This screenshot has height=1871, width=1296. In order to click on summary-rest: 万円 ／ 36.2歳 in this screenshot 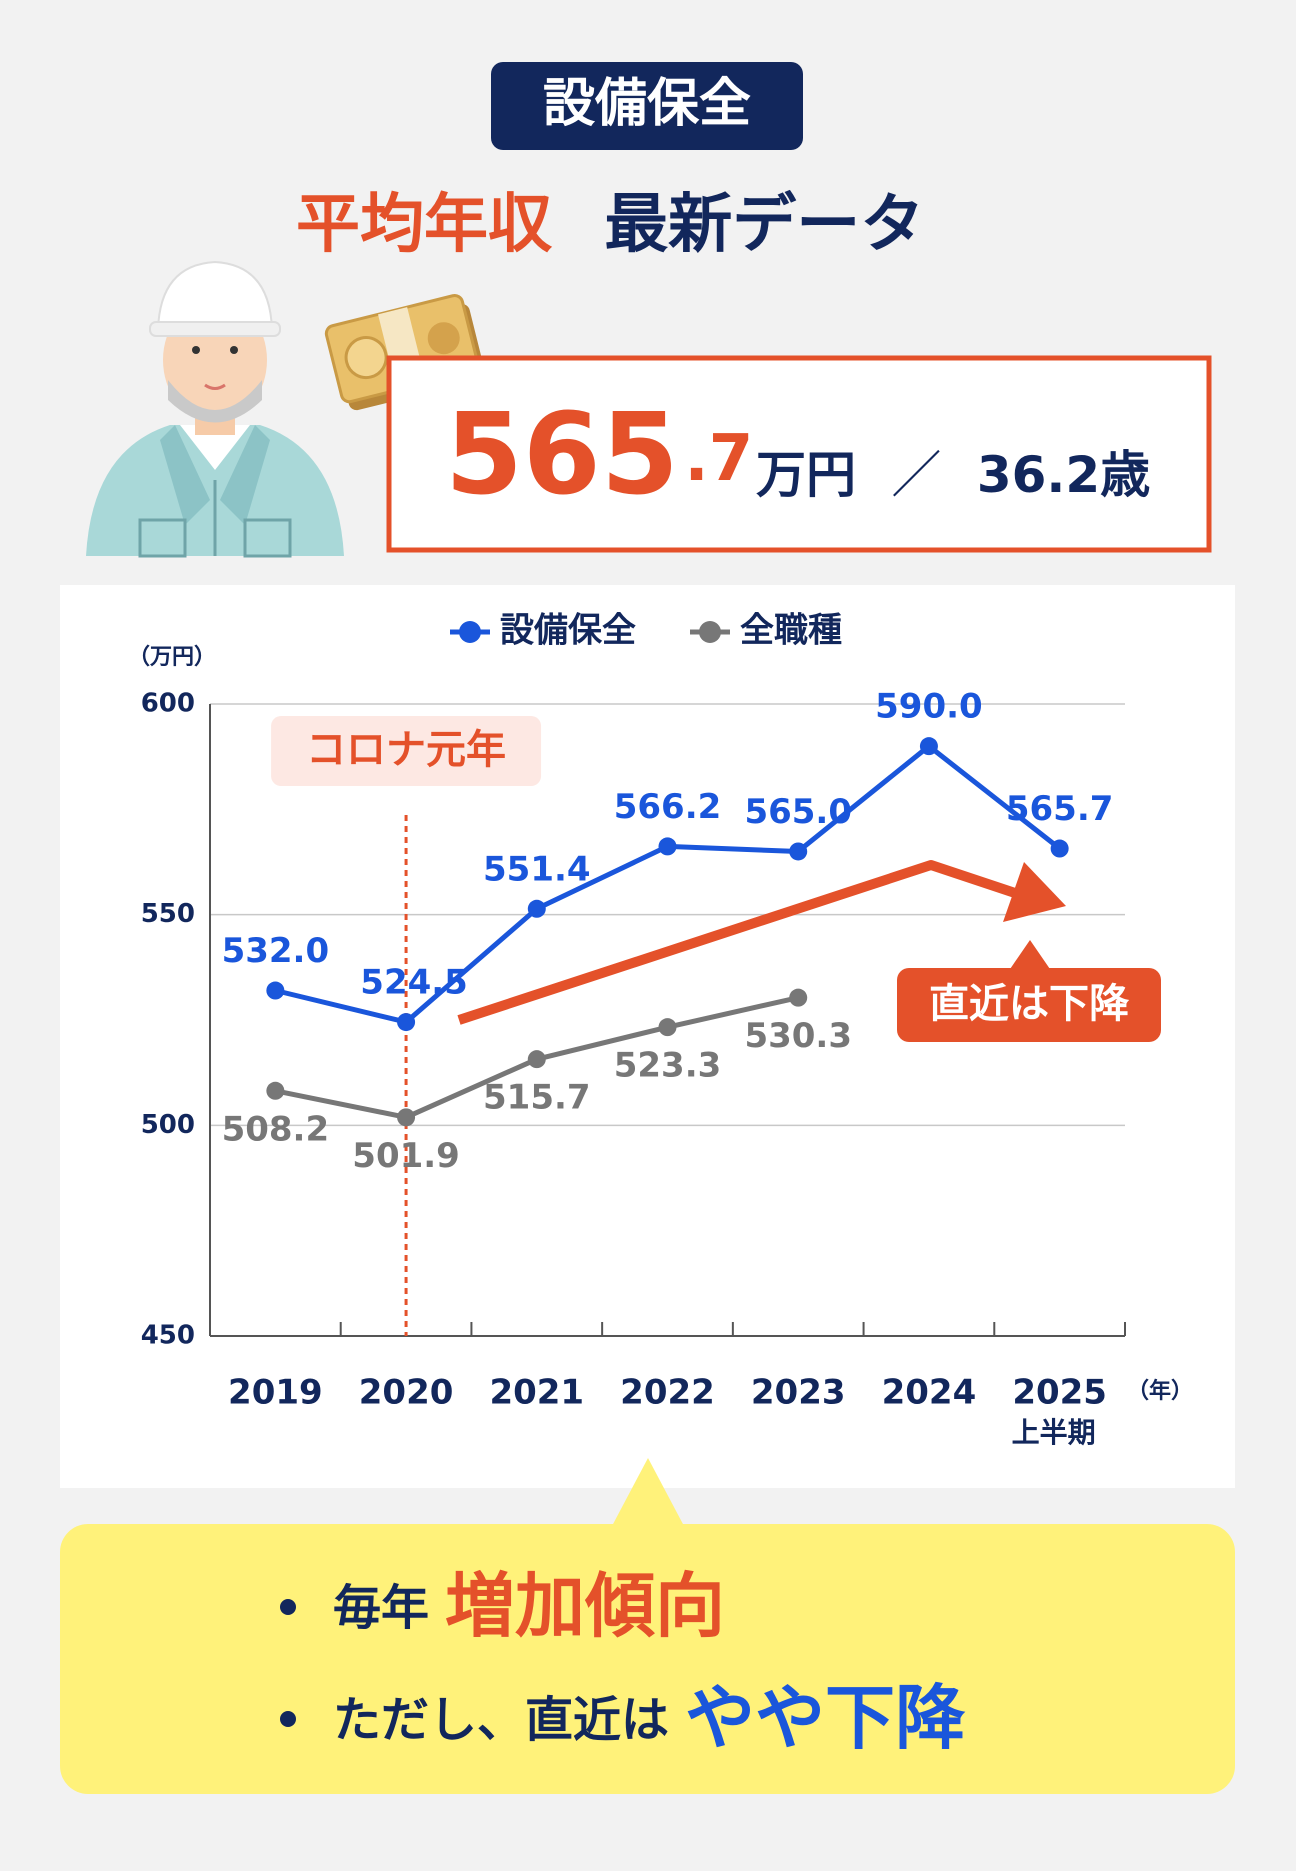, I will do `click(953, 475)`.